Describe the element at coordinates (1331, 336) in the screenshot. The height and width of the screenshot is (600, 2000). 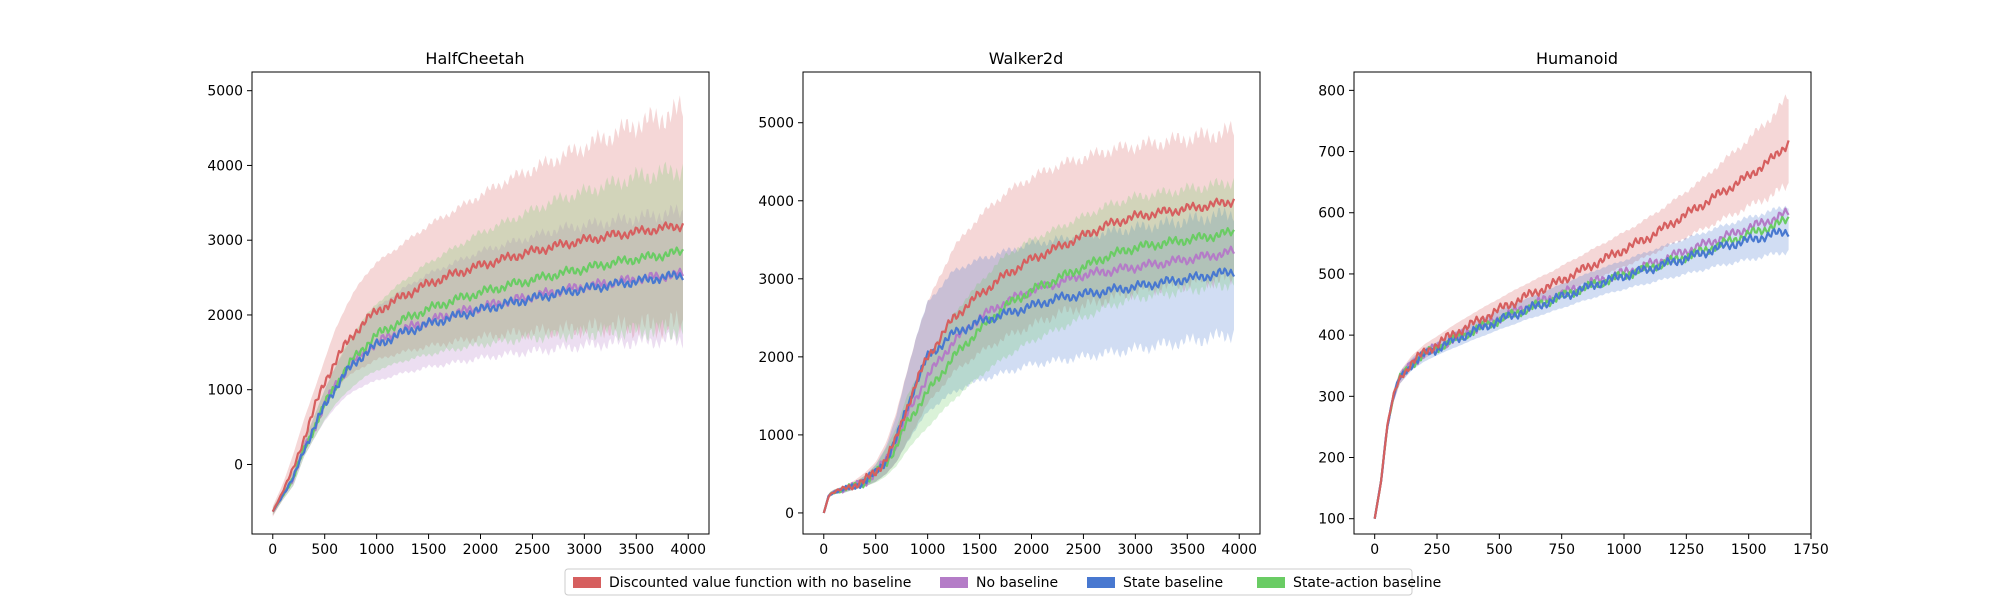
I see `humanoid-ytick-label: 400` at that location.